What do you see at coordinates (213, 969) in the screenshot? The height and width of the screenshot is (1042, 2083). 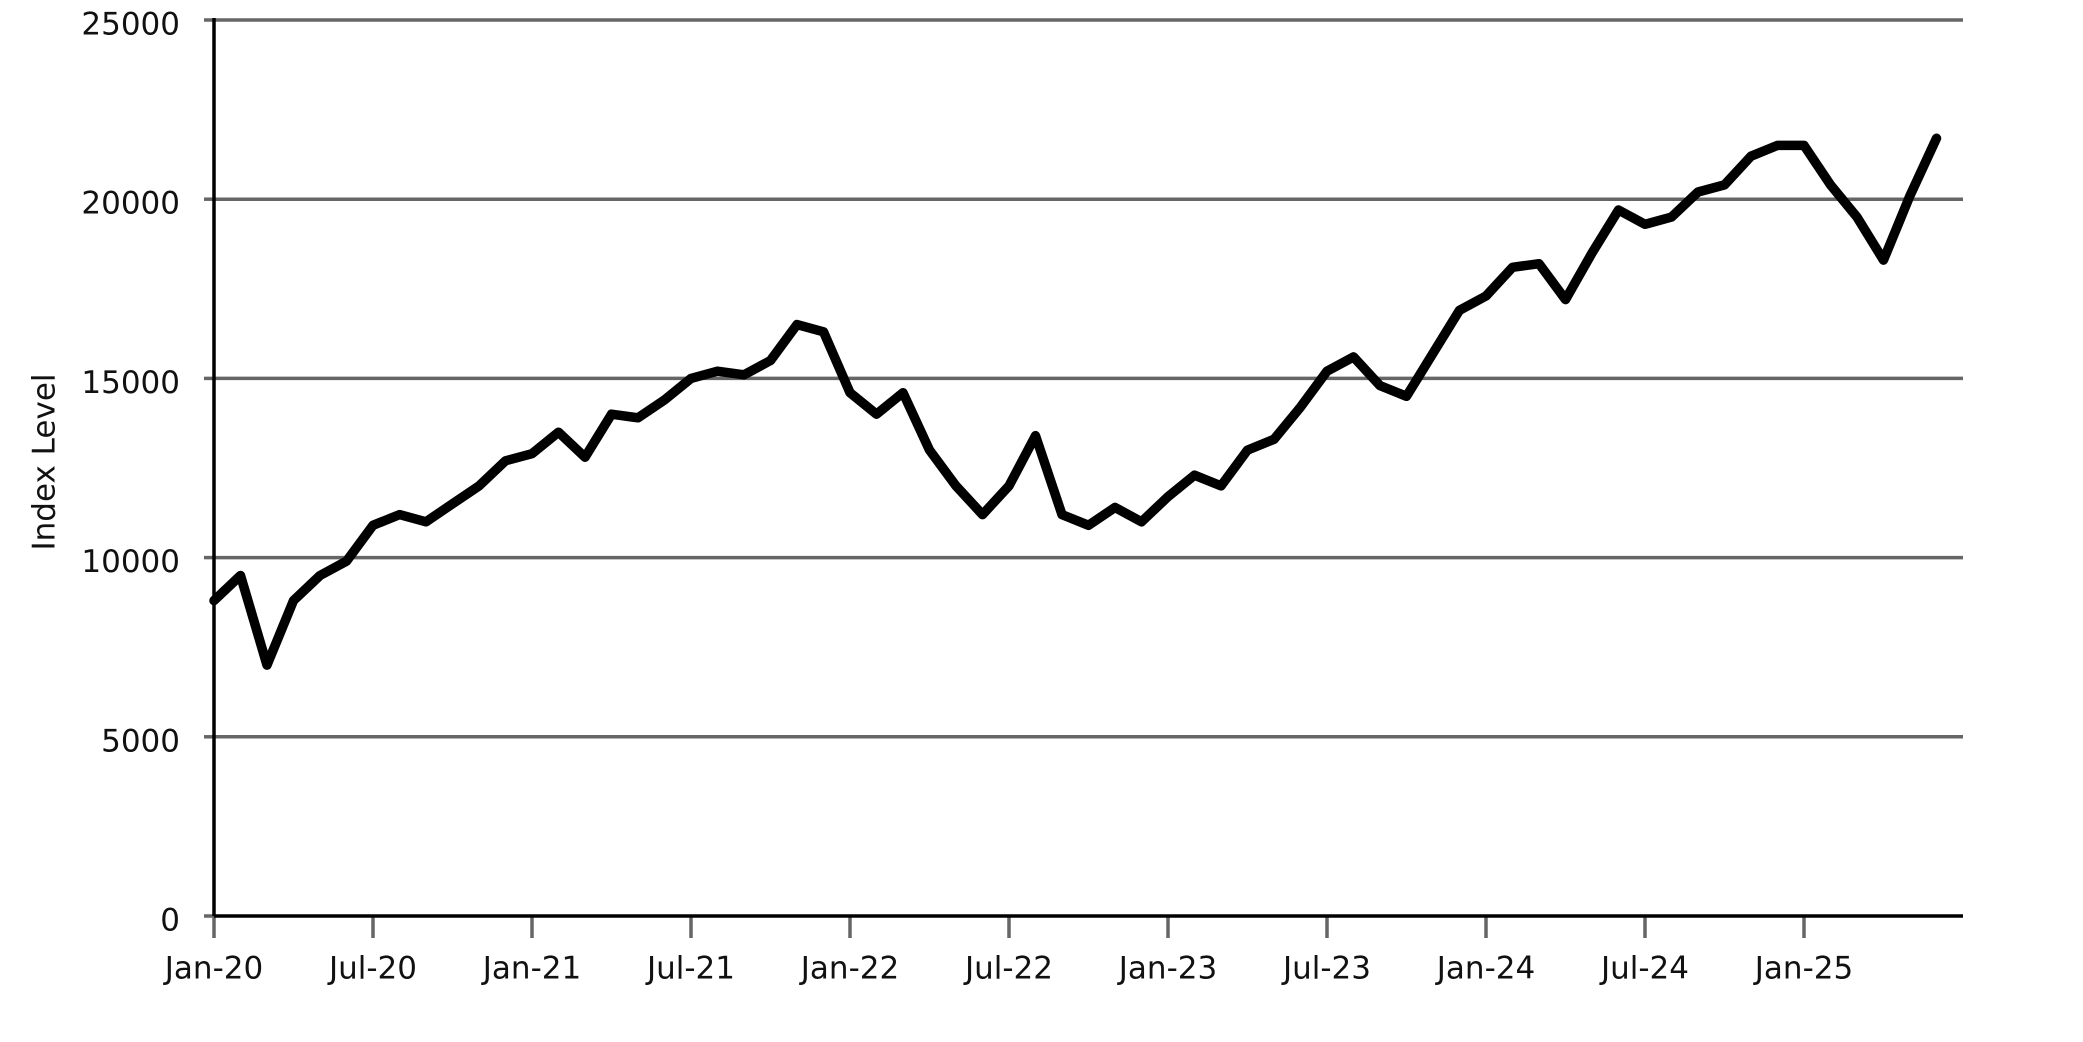 I see `x-tick-label: Jan-20` at bounding box center [213, 969].